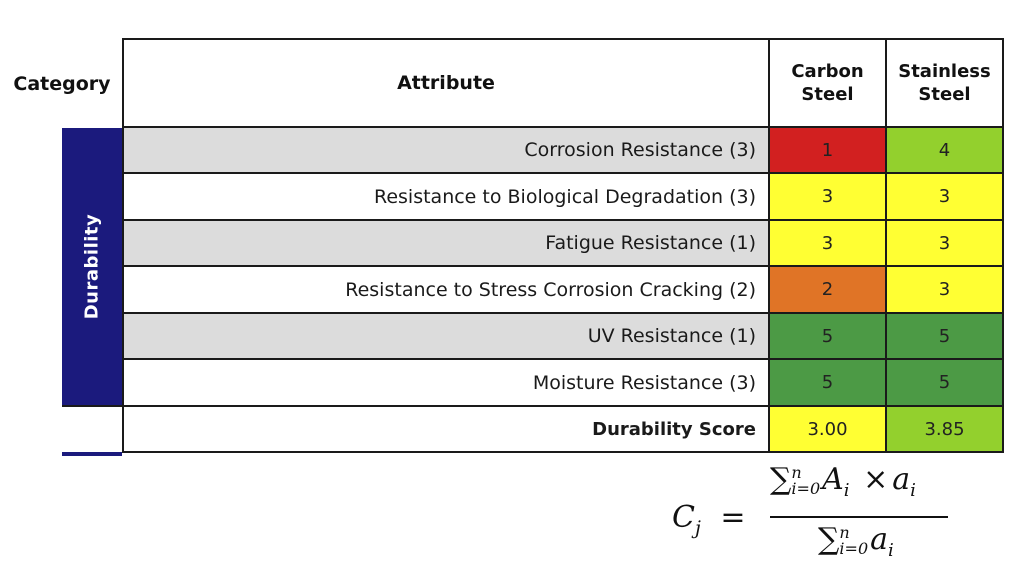  I want to click on formula-num-A: A, so click(833, 479).